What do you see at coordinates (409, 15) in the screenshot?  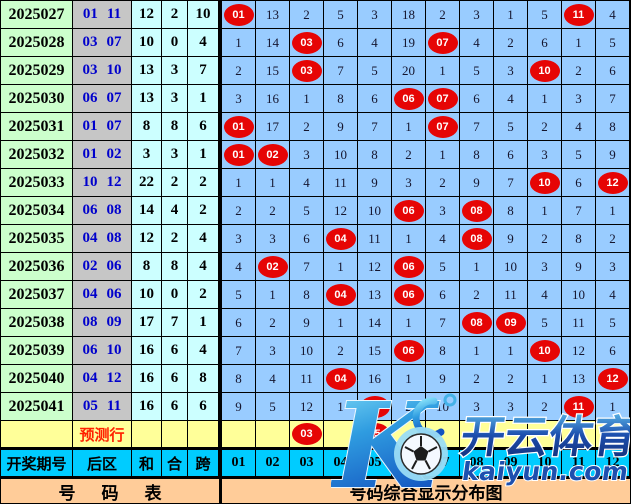 I see `grid-cell: 18` at bounding box center [409, 15].